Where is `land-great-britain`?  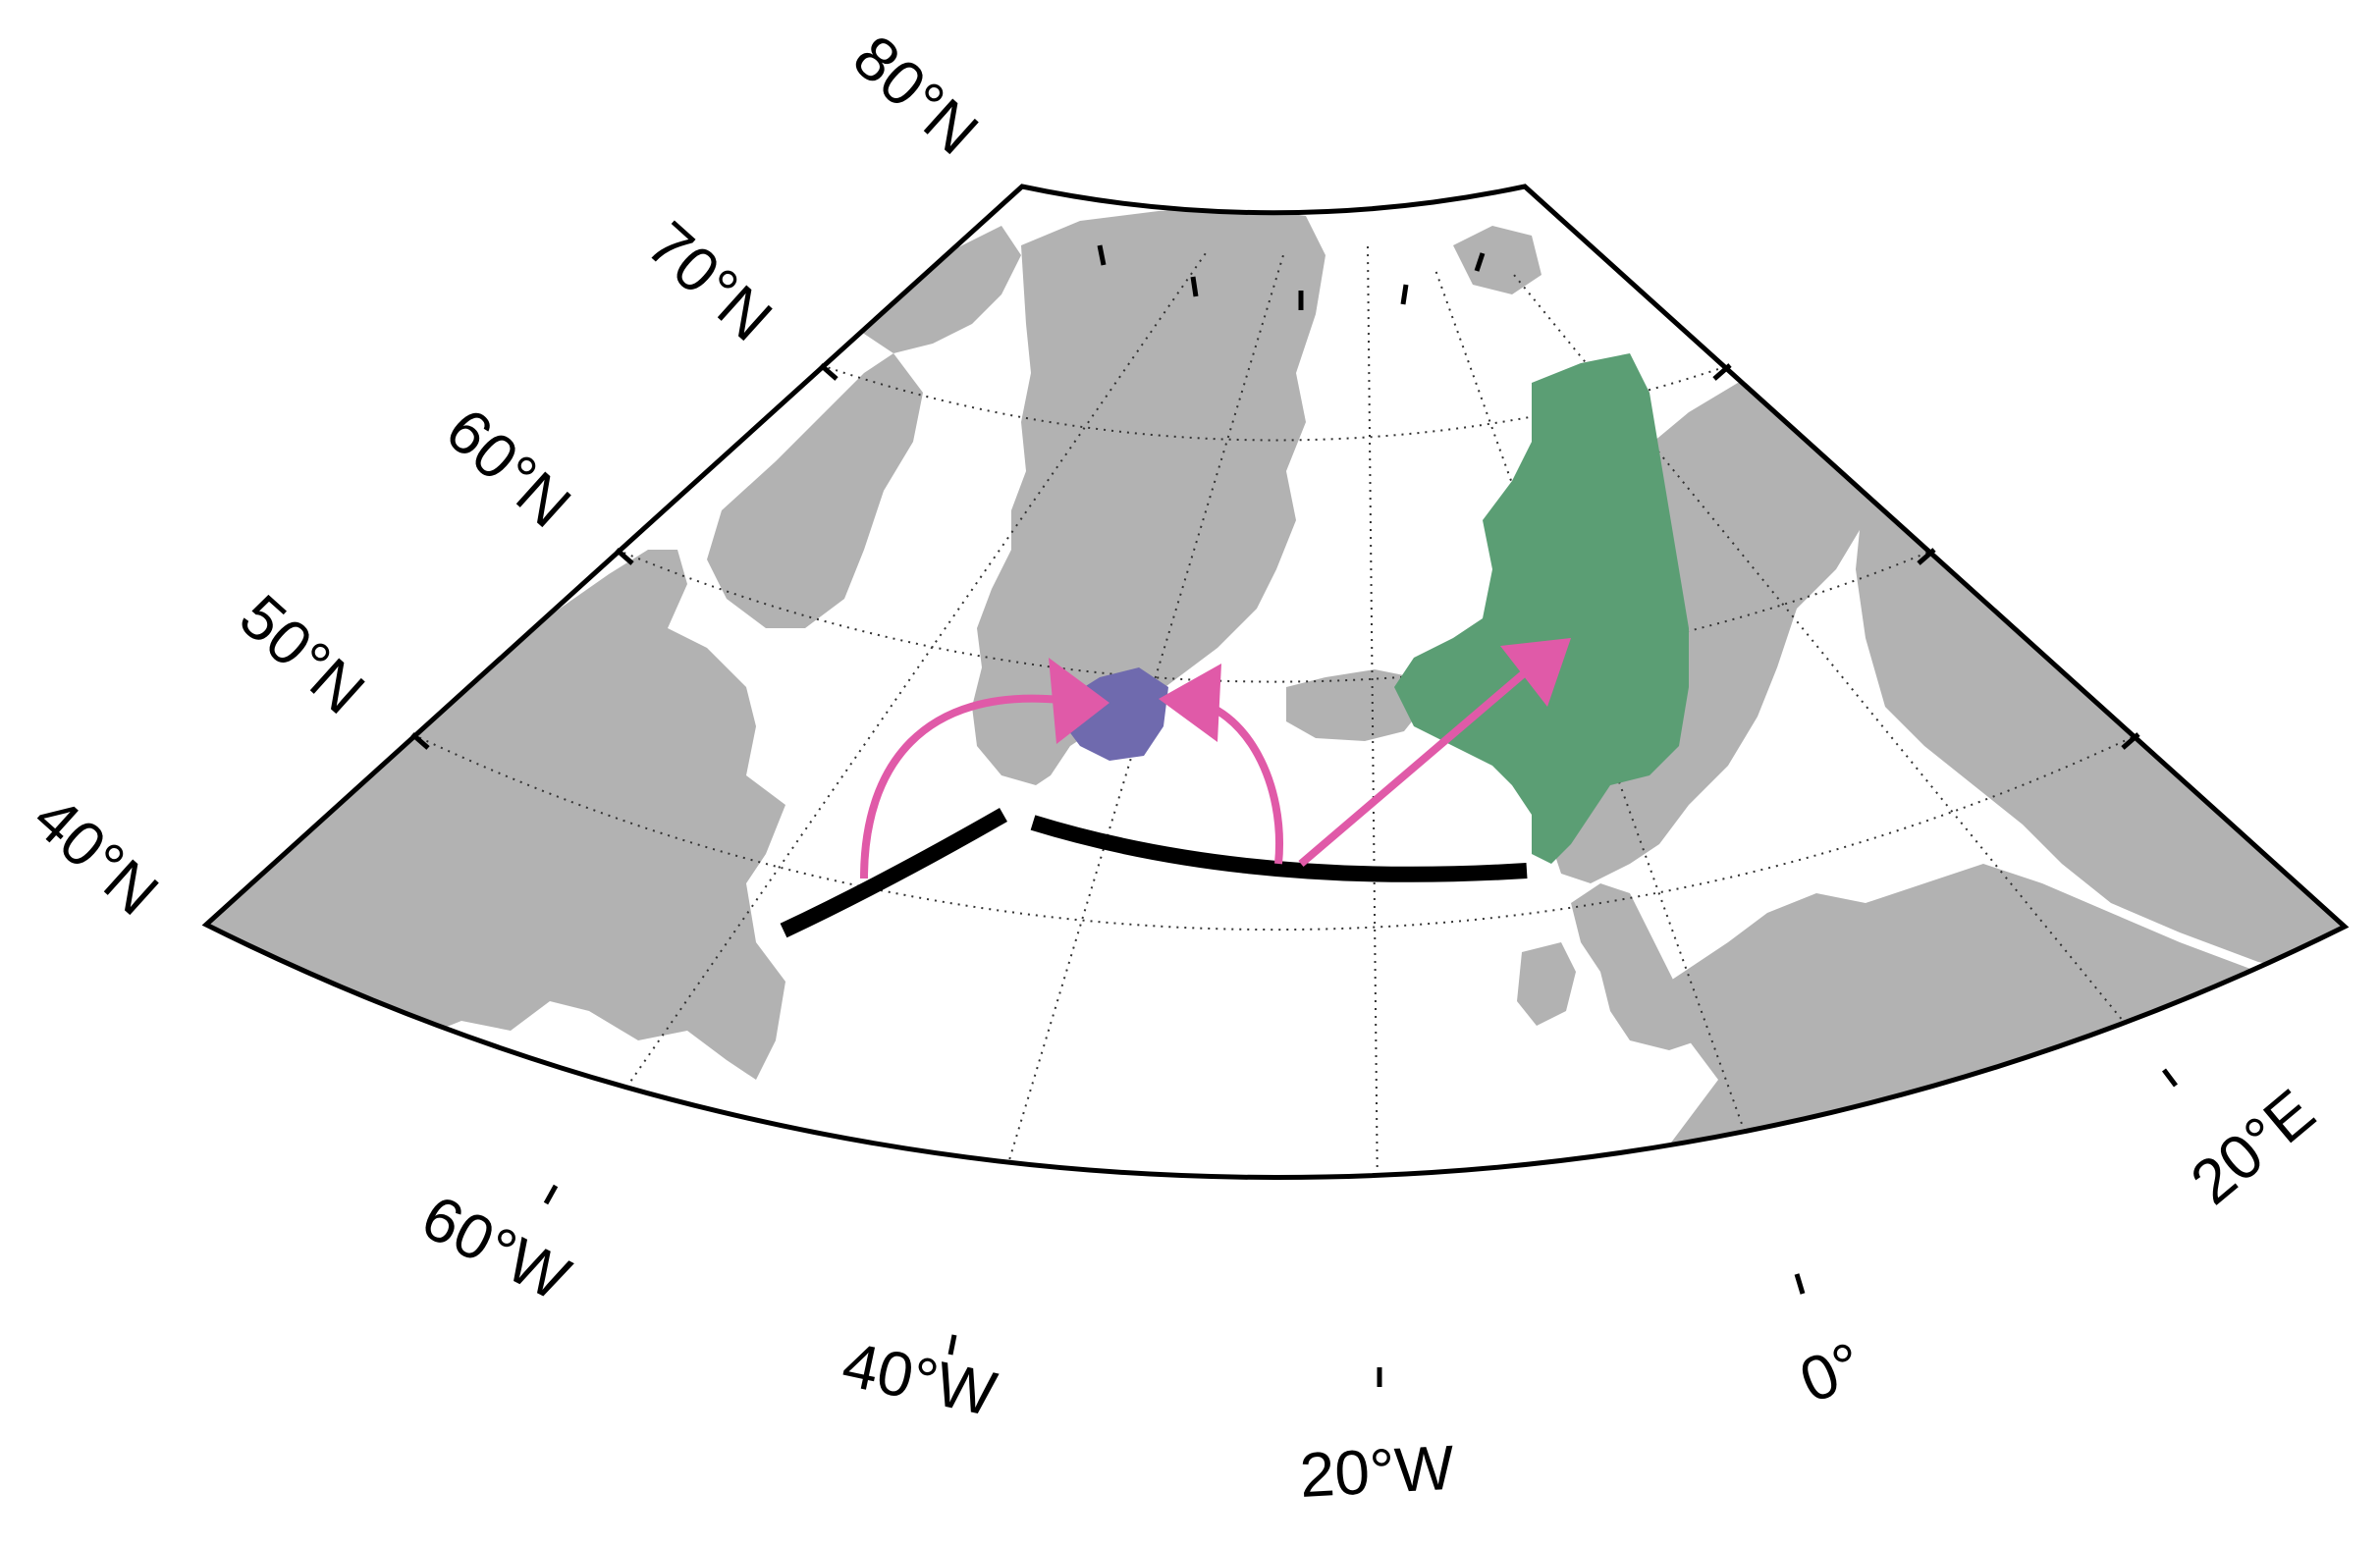 land-great-britain is located at coordinates (1635, 967).